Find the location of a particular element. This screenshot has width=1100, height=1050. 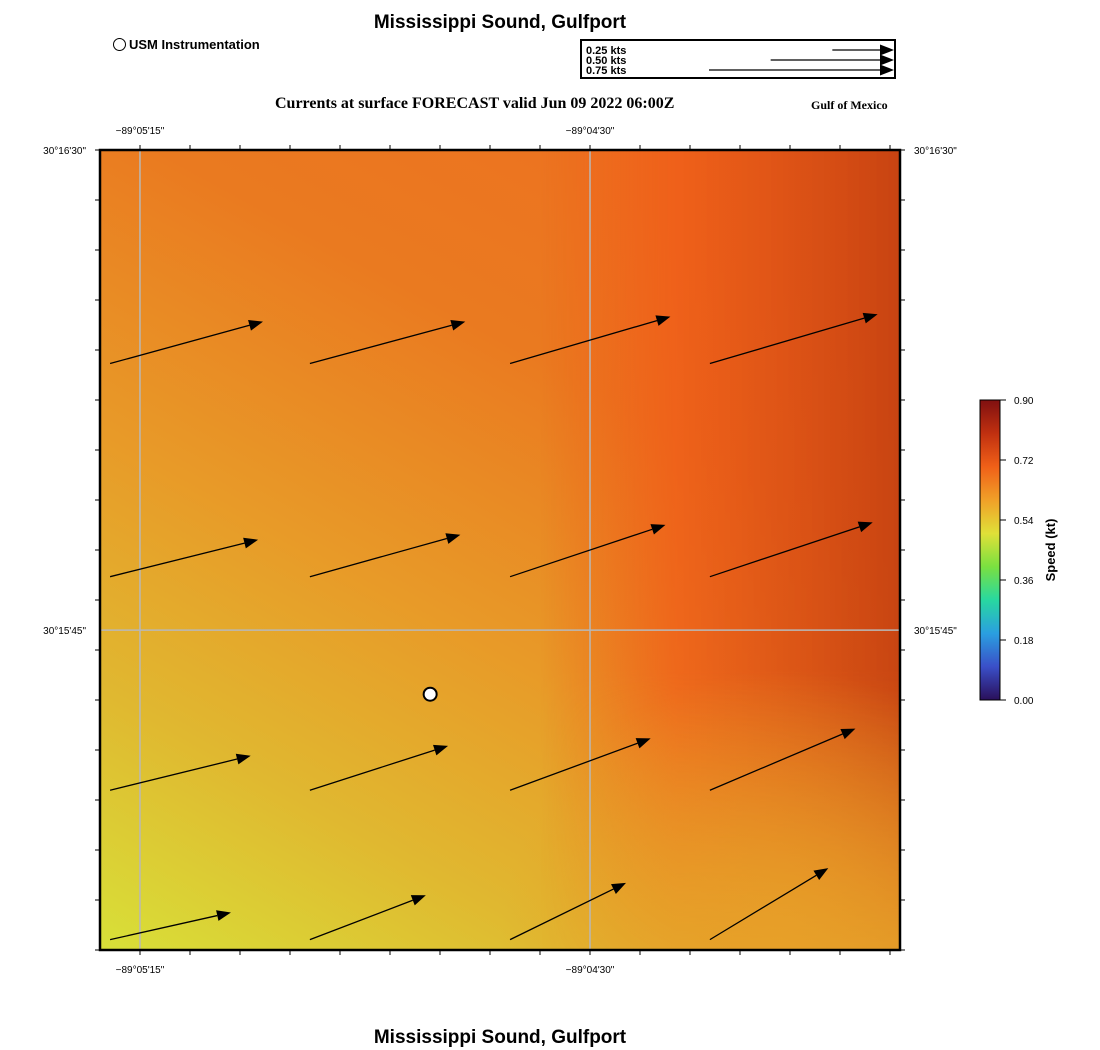

lat-label-right-0: 30°16'30" is located at coordinates (935, 151).